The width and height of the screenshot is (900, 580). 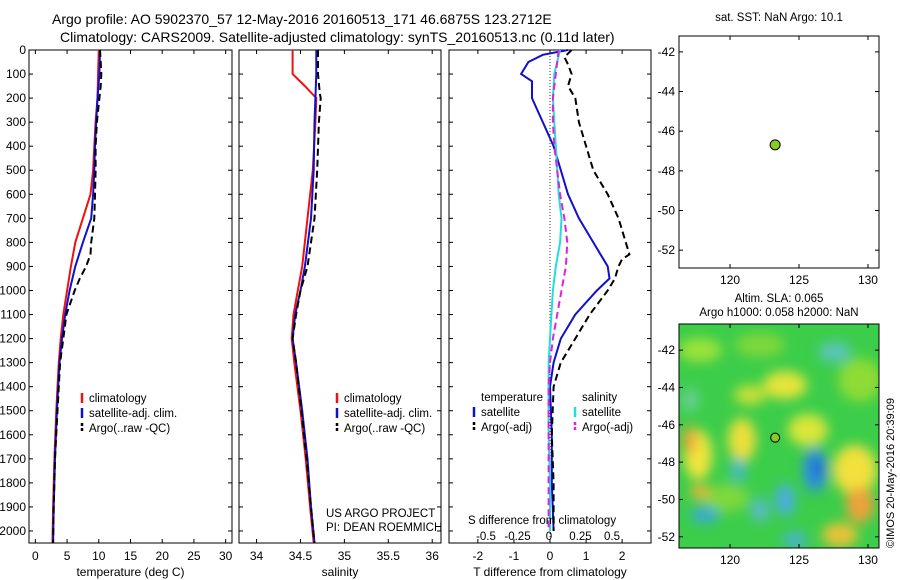 I want to click on x-axis-label: temperature (deg C), so click(x=130, y=572).